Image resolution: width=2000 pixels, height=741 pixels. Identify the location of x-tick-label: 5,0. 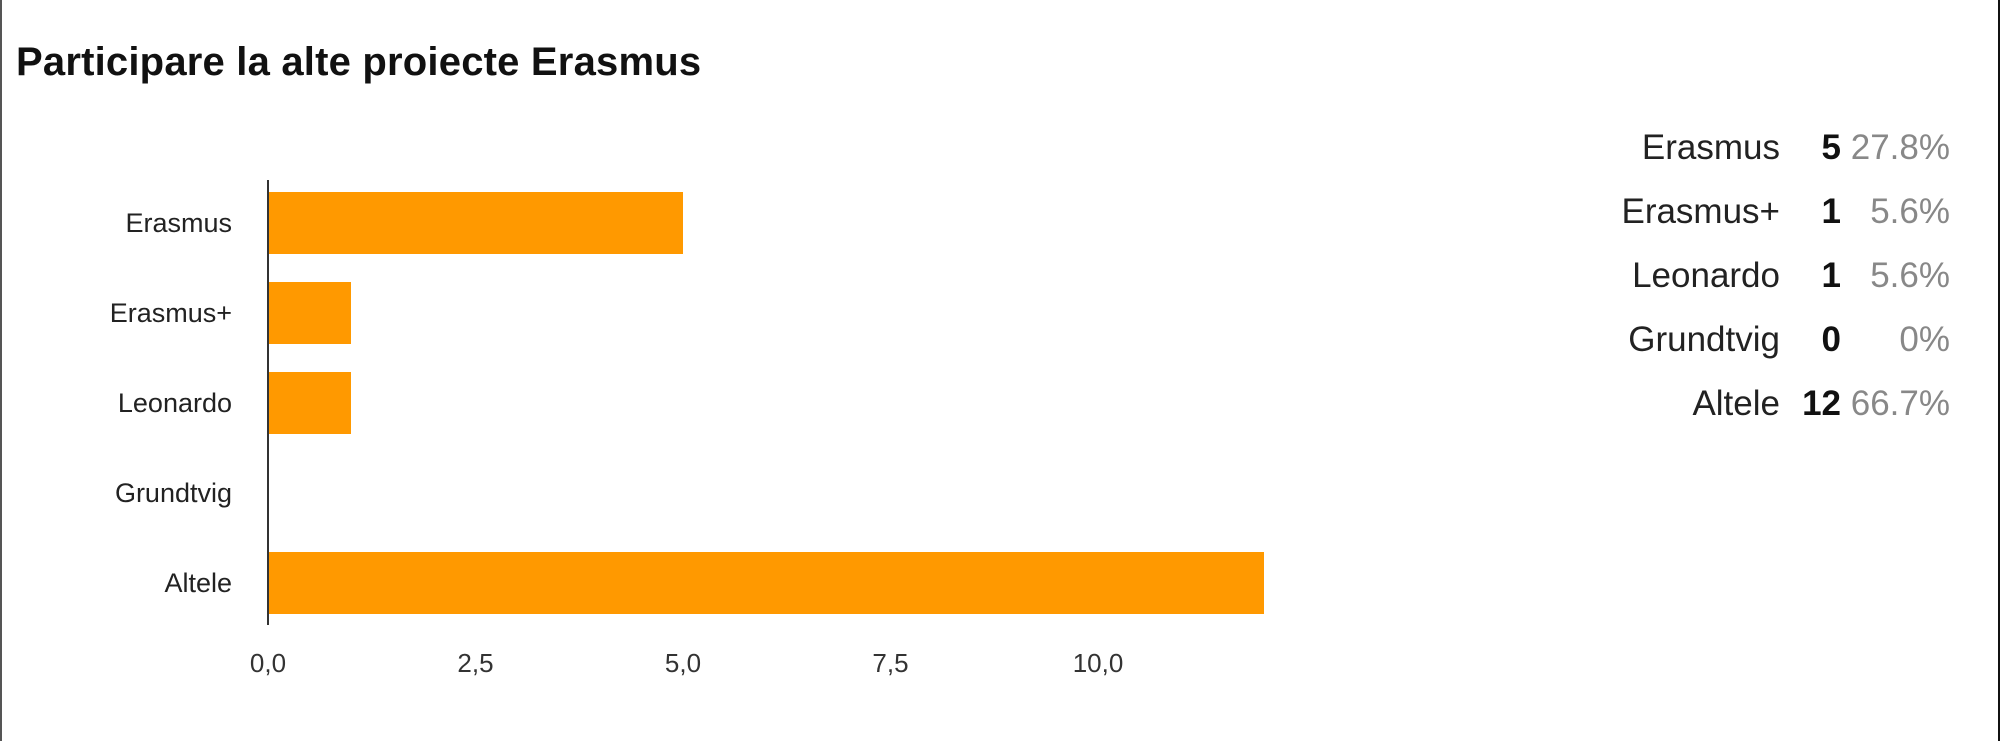
(683, 663).